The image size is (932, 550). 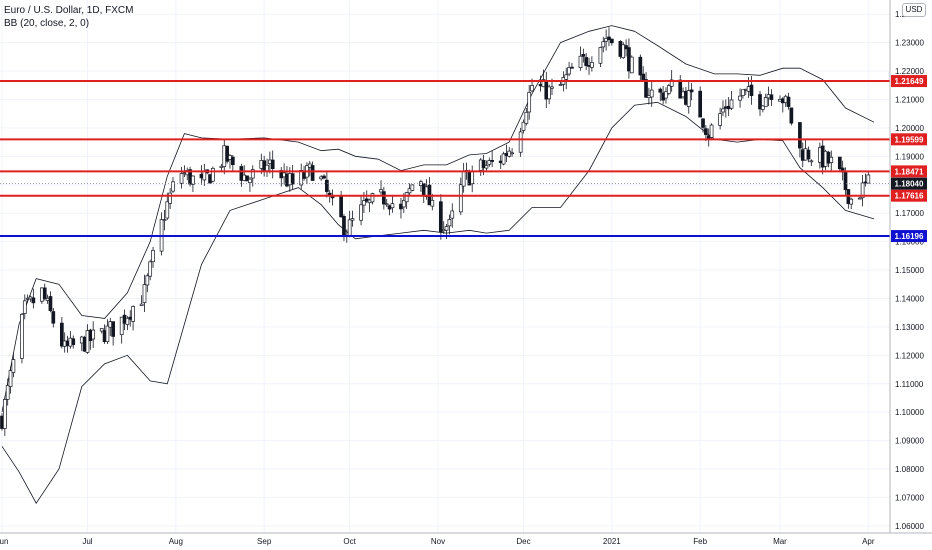 What do you see at coordinates (909, 298) in the screenshot?
I see `y-tick-label: 1.14000` at bounding box center [909, 298].